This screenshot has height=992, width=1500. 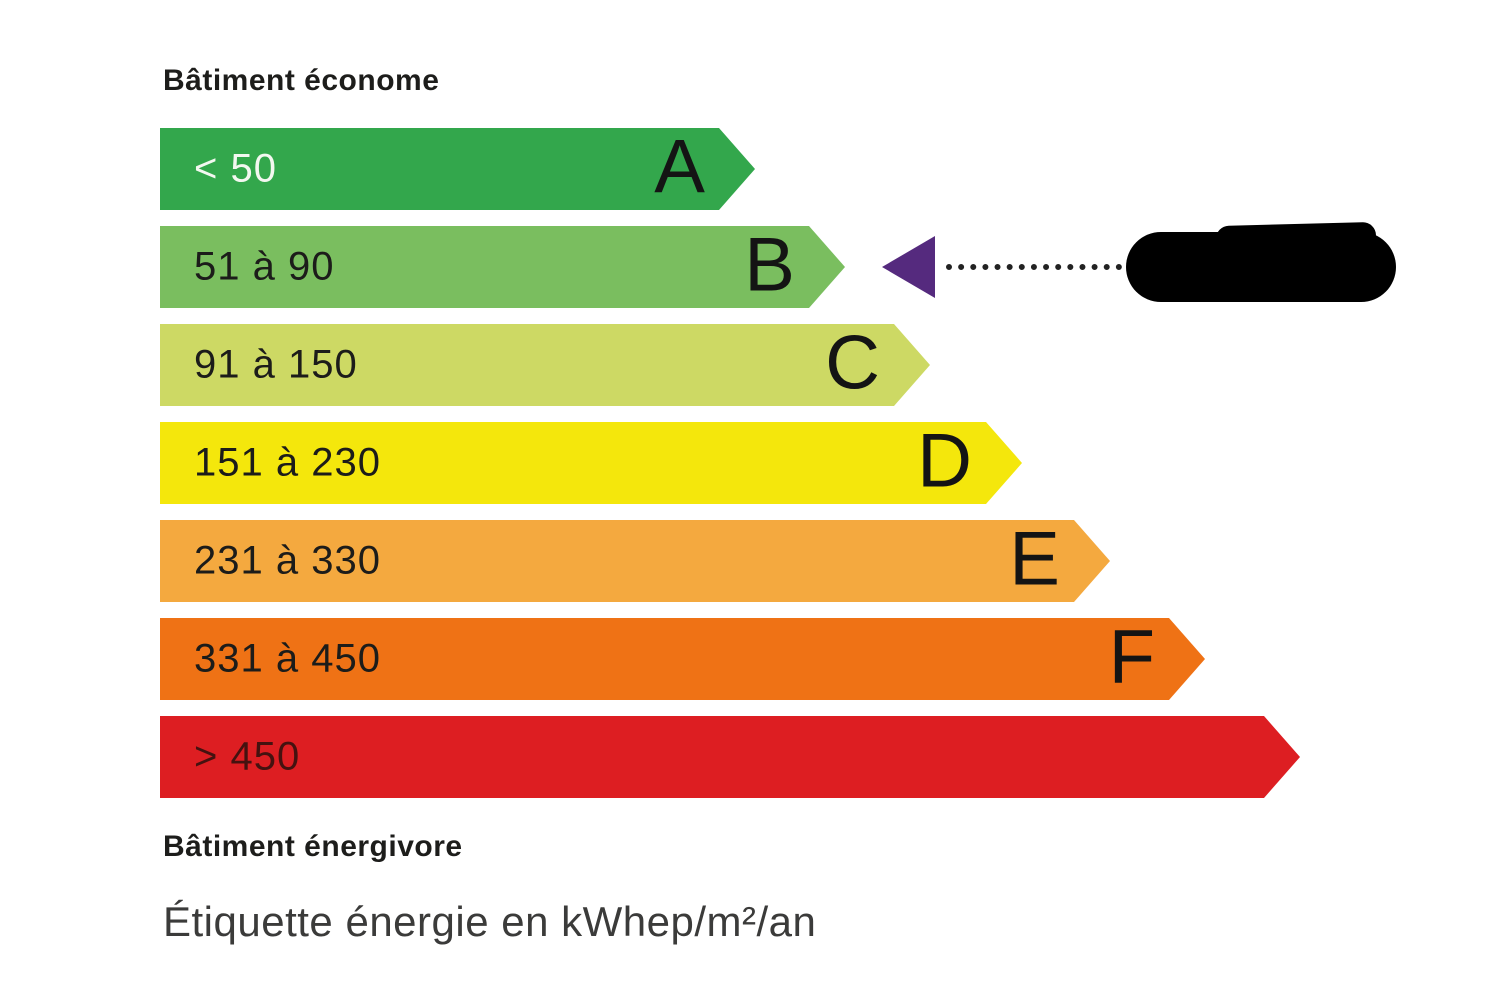 I want to click on class-letter-d: D, so click(x=944, y=461).